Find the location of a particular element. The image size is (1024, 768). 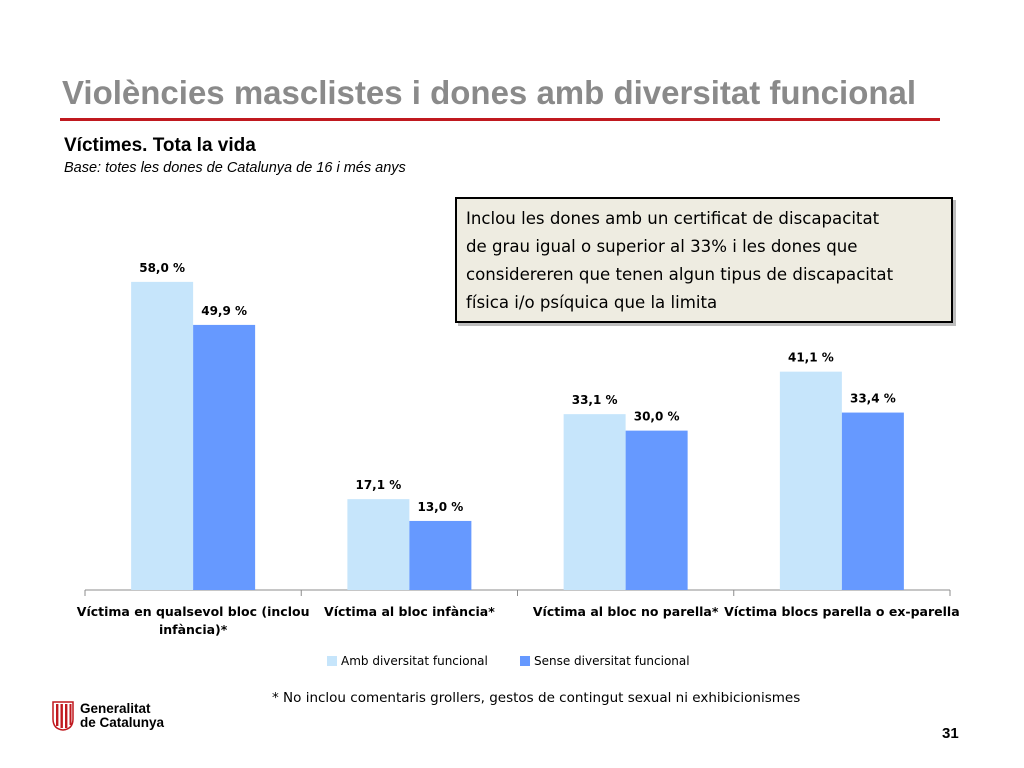

category-label: Víctima al bloc infància* is located at coordinates (409, 611).